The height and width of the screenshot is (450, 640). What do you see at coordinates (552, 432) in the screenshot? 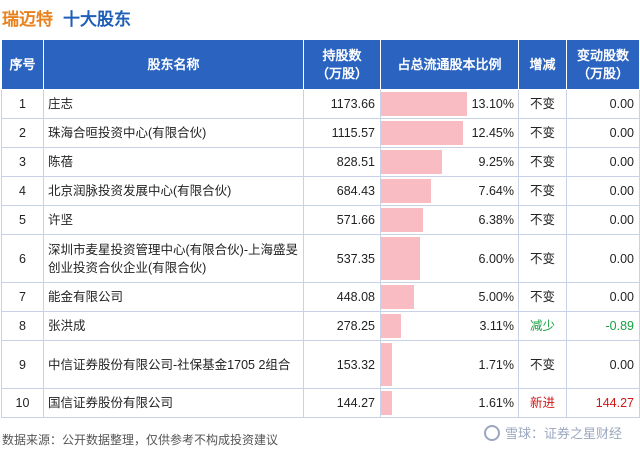
I see `brand-watermark: 雪球：证券之星财经` at bounding box center [552, 432].